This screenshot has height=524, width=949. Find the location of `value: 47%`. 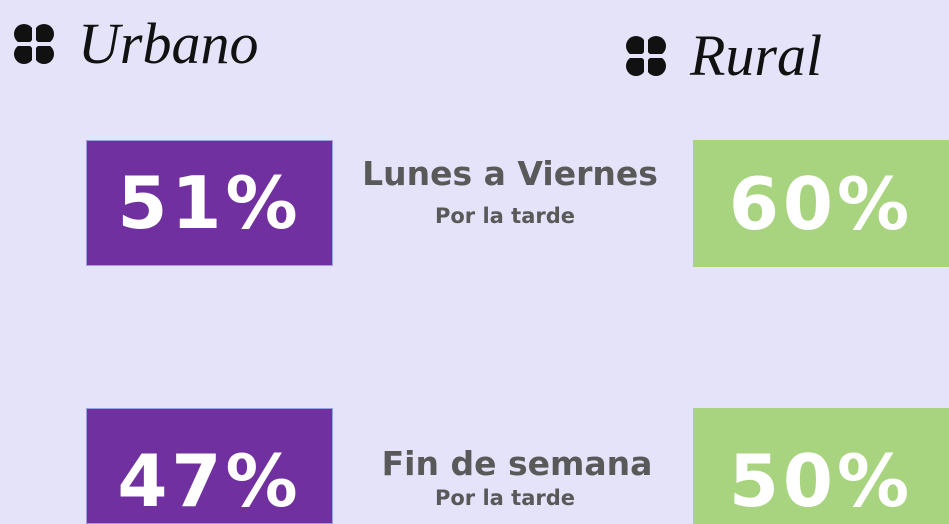

value: 47% is located at coordinates (209, 481).